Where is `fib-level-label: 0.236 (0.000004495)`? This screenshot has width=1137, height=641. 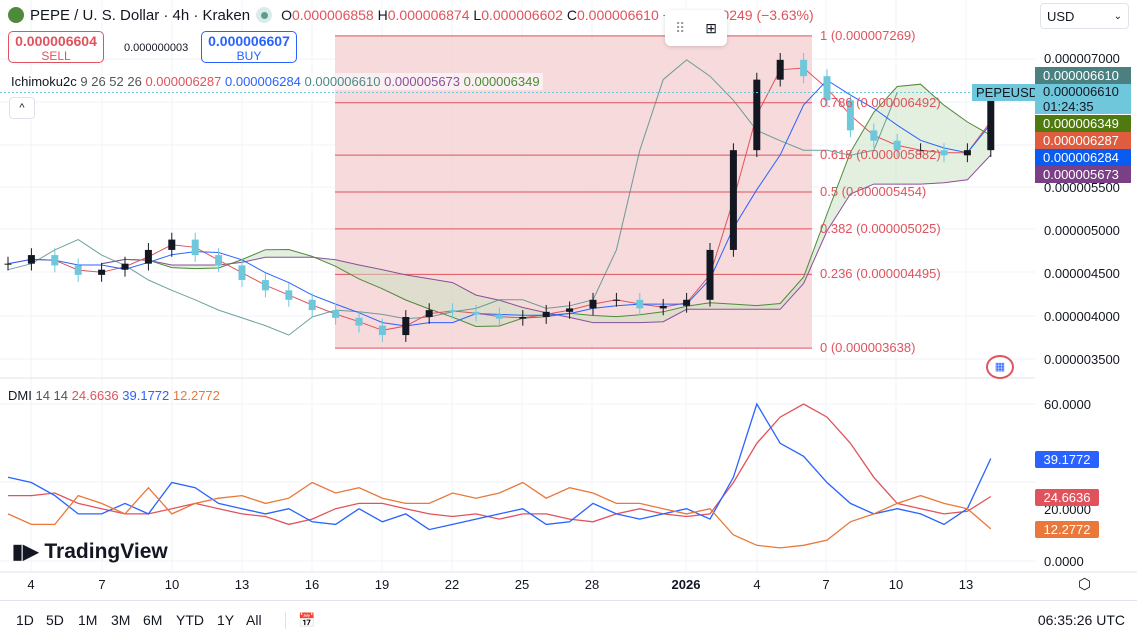 fib-level-label: 0.236 (0.000004495) is located at coordinates (880, 274).